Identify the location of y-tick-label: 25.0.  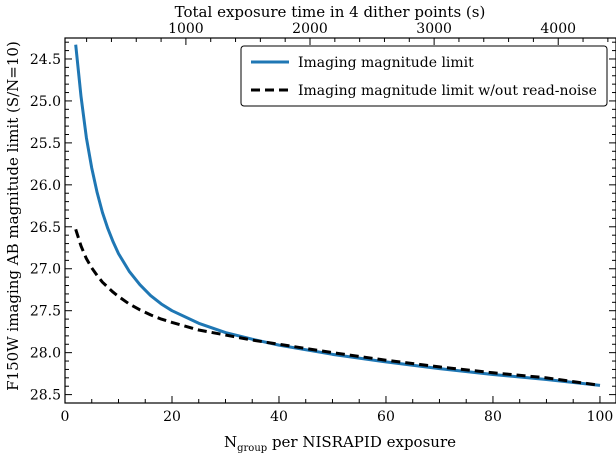
(45, 102).